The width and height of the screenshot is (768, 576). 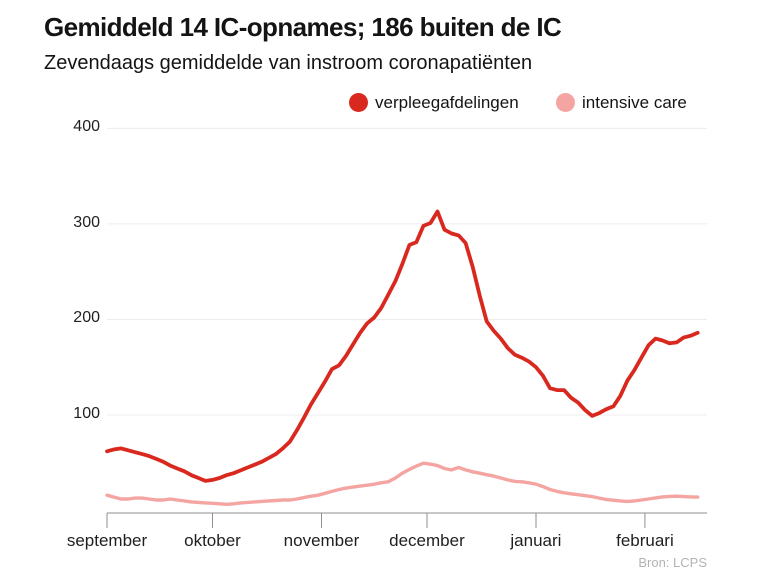 I want to click on x-axis-label-december: december, so click(x=427, y=540).